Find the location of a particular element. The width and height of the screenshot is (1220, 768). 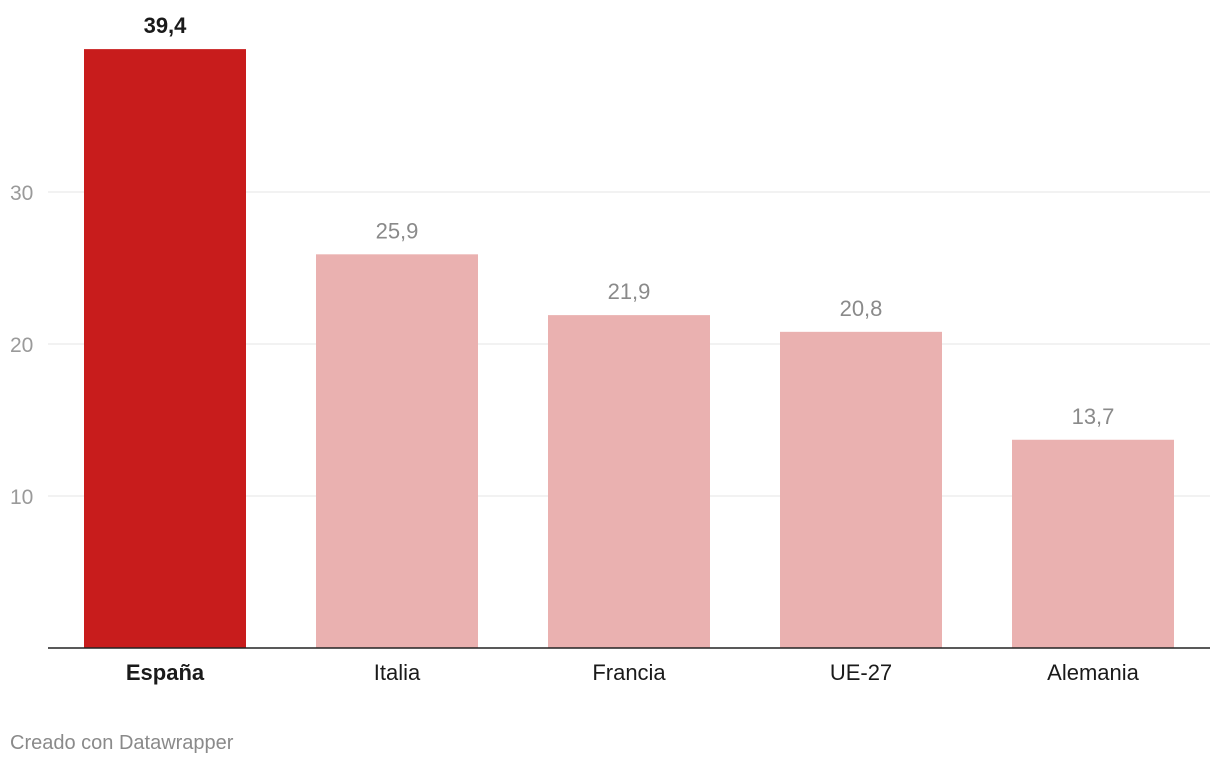

category-label: España is located at coordinates (165, 672).